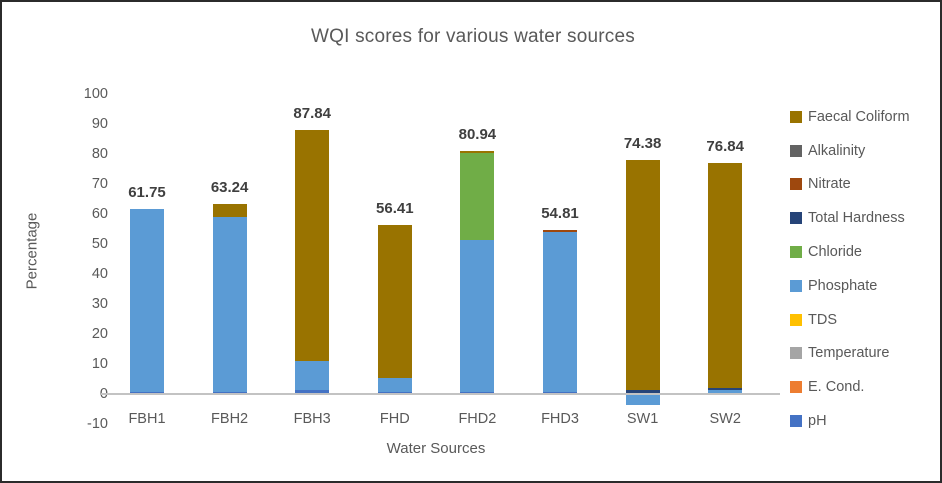 This screenshot has height=483, width=942. What do you see at coordinates (837, 150) in the screenshot?
I see `legend-label: Alkalinity` at bounding box center [837, 150].